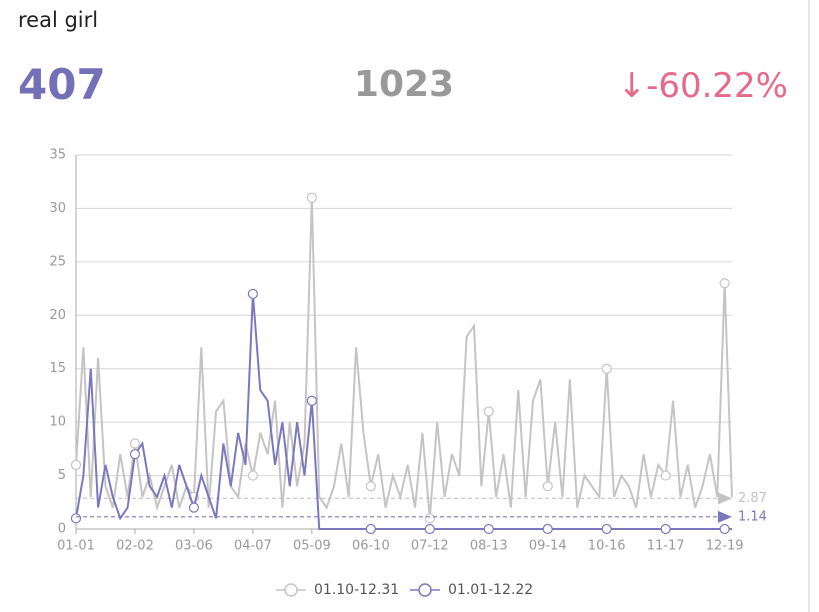 This screenshot has height=612, width=819. Describe the element at coordinates (194, 546) in the screenshot. I see `x-tick-label: 03-06` at that location.